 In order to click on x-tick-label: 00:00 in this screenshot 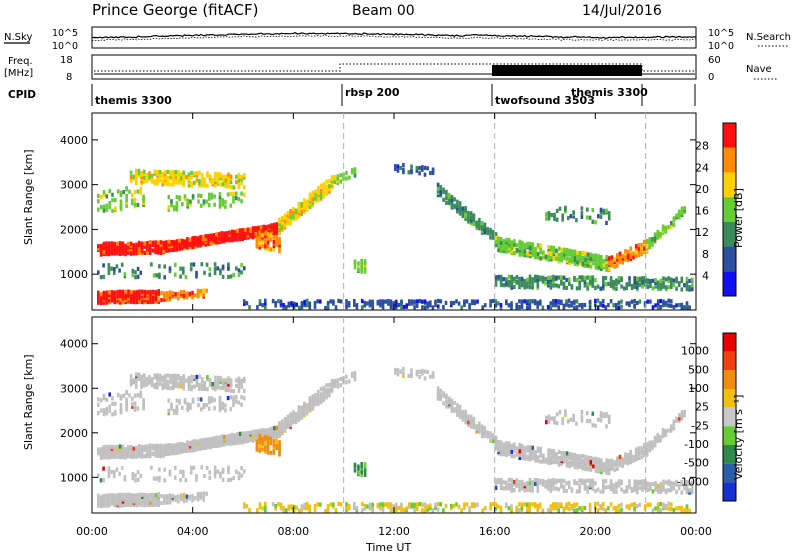, I will do `click(92, 531)`.